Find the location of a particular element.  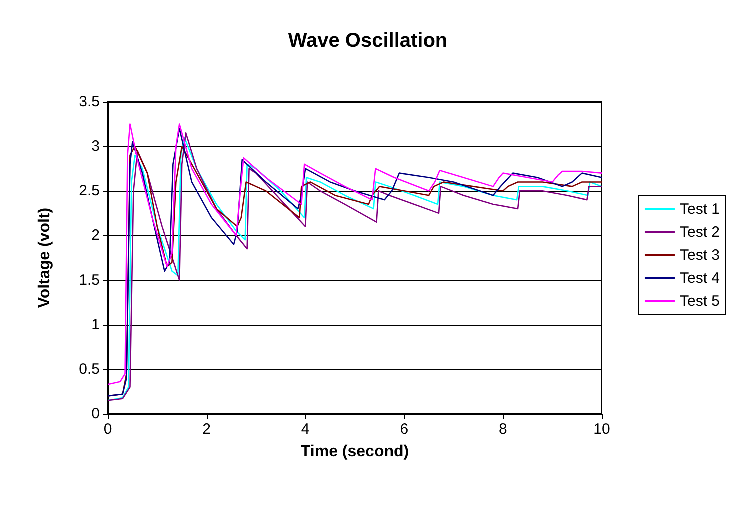

x-tick-label: 10 is located at coordinates (602, 429).